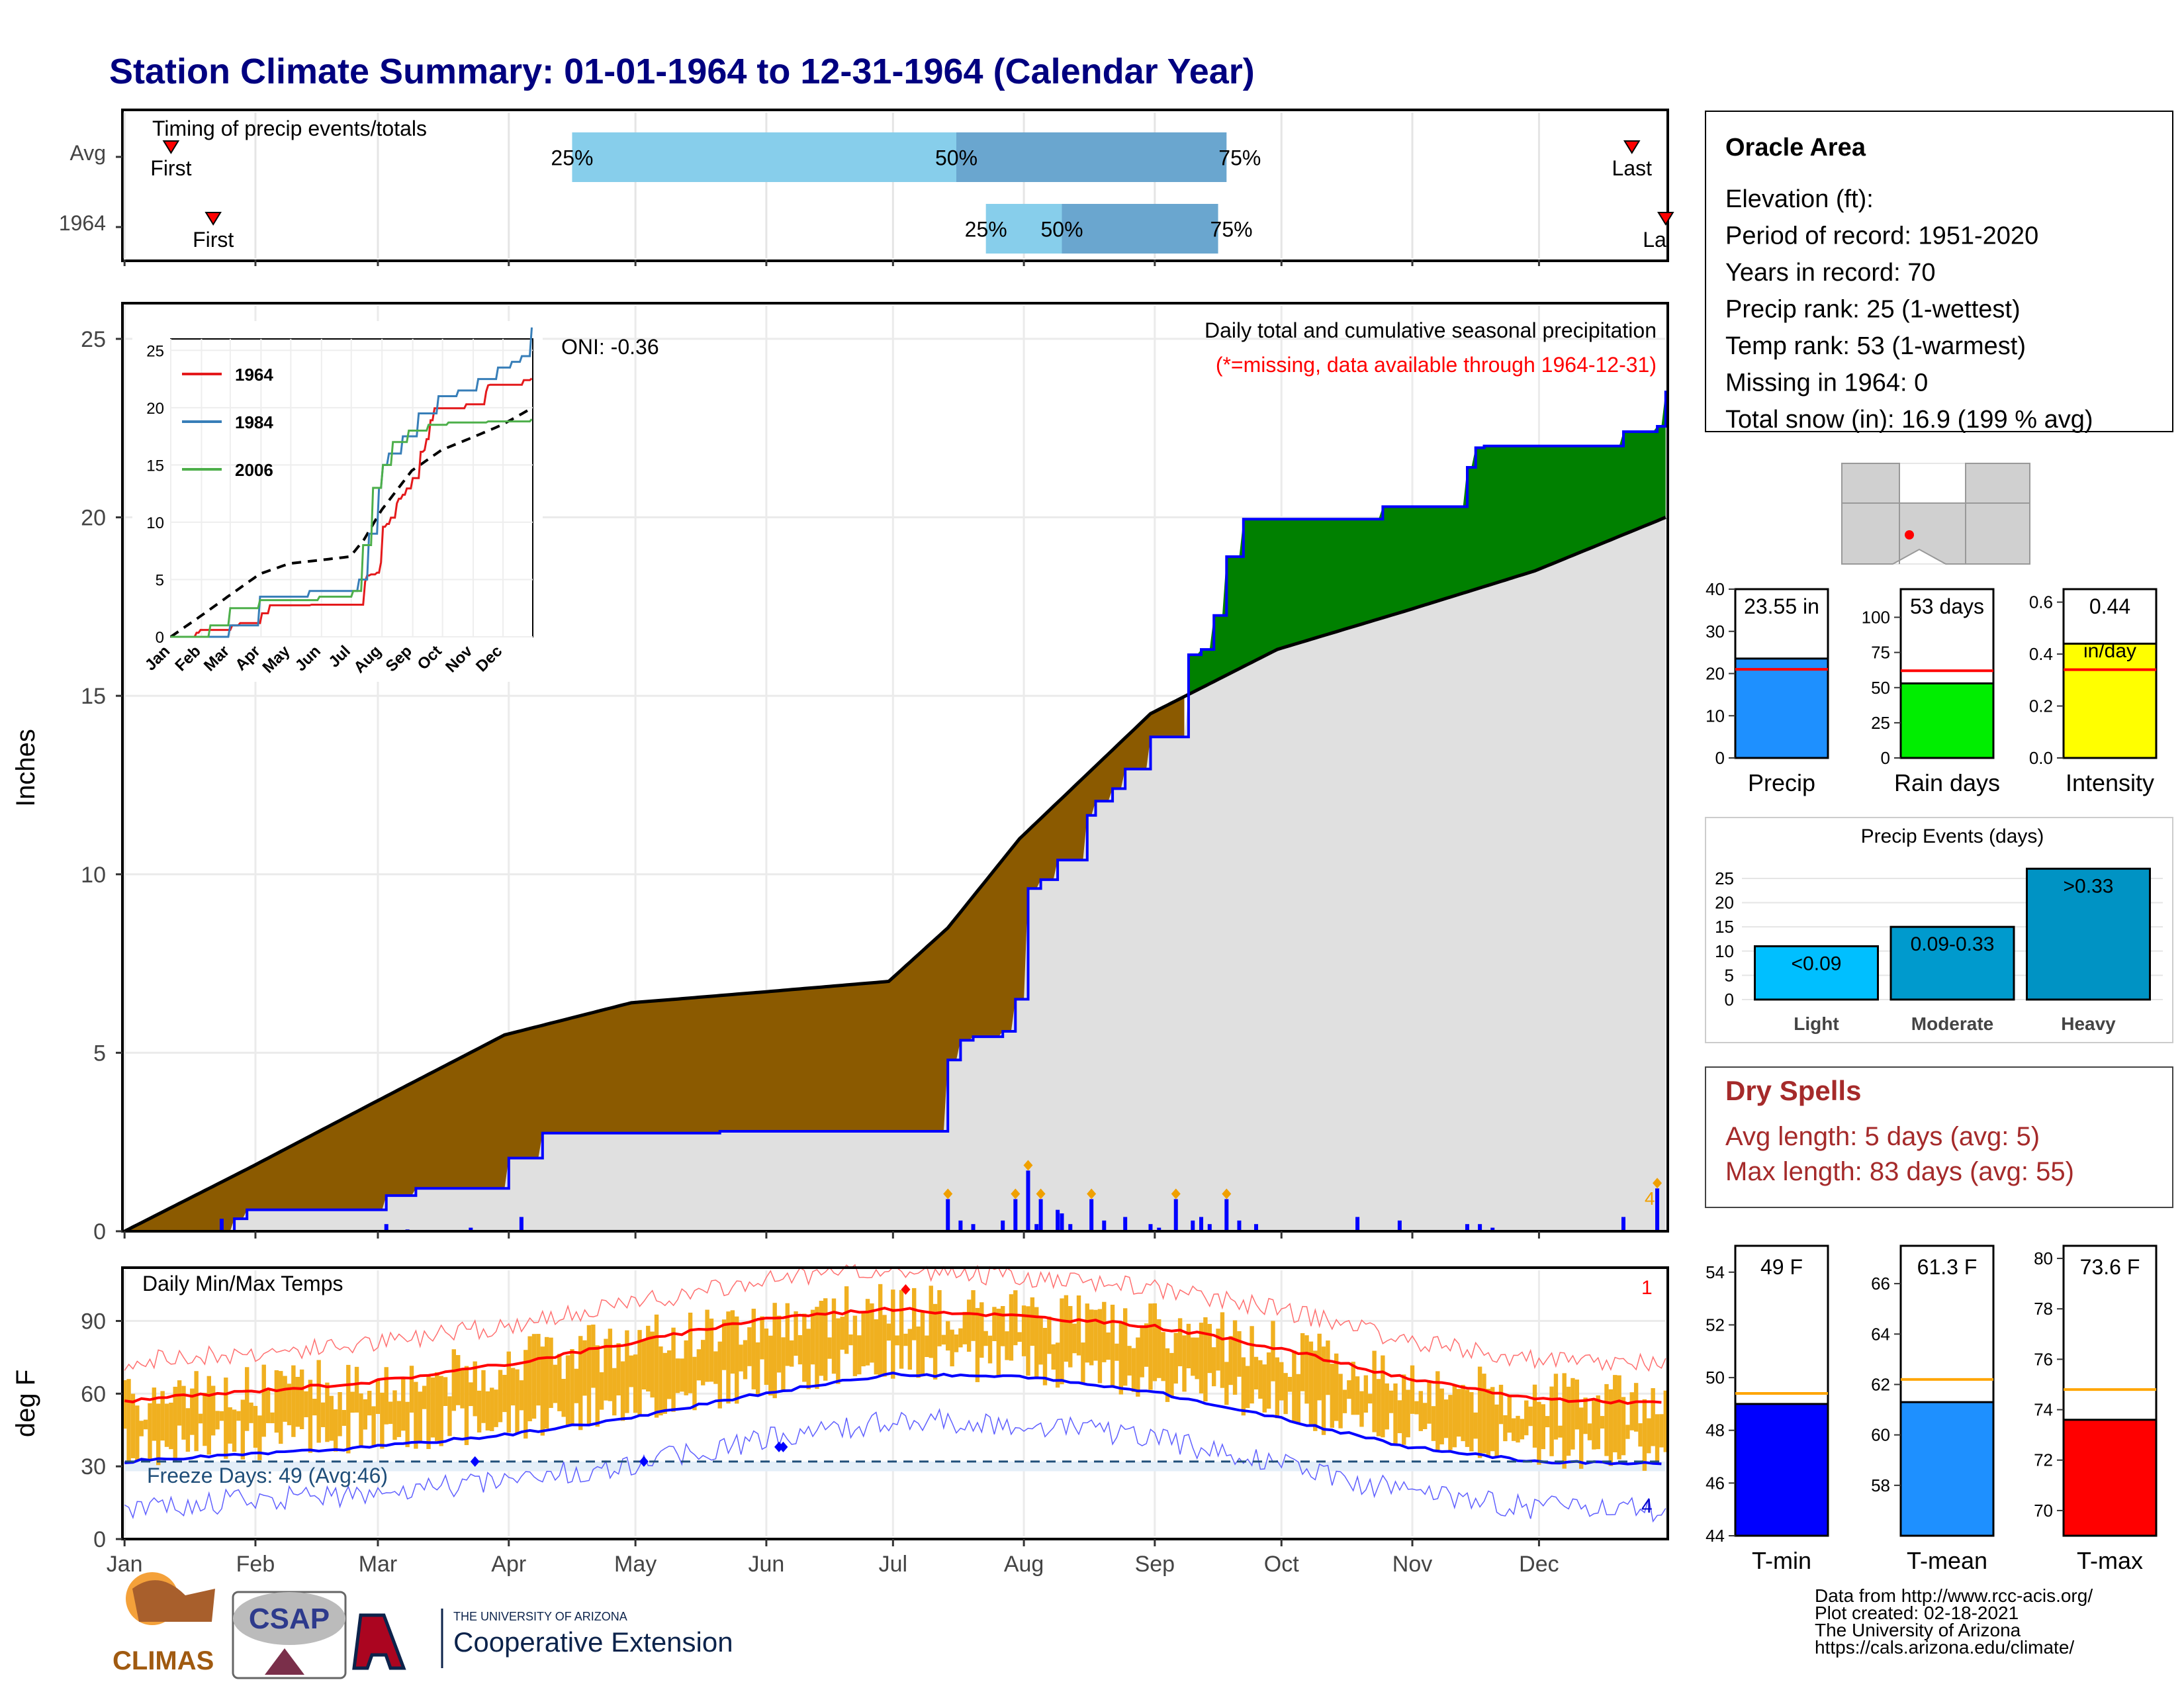 This screenshot has height=1688, width=2184. Describe the element at coordinates (1655, 240) in the screenshot. I see `last-label-year: La` at that location.